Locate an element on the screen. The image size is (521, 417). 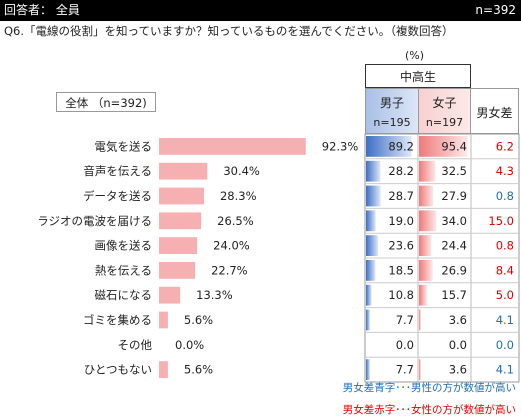
total-value-label: 28.3% is located at coordinates (238, 196).